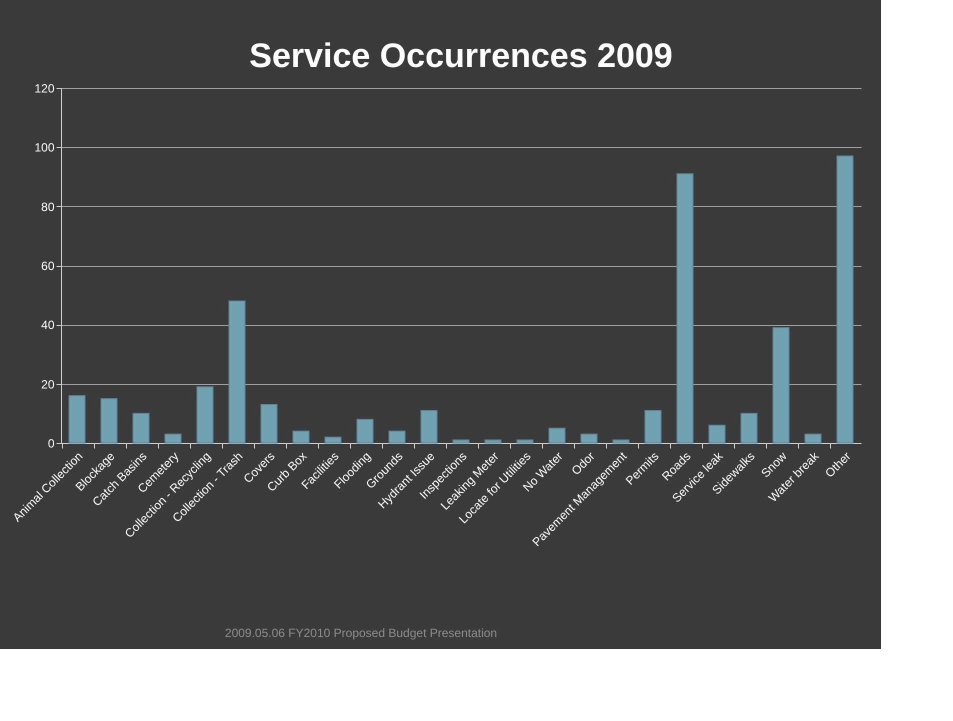 Image resolution: width=953 pixels, height=721 pixels. I want to click on chart-title: Service Occurrences 2009, so click(461, 56).